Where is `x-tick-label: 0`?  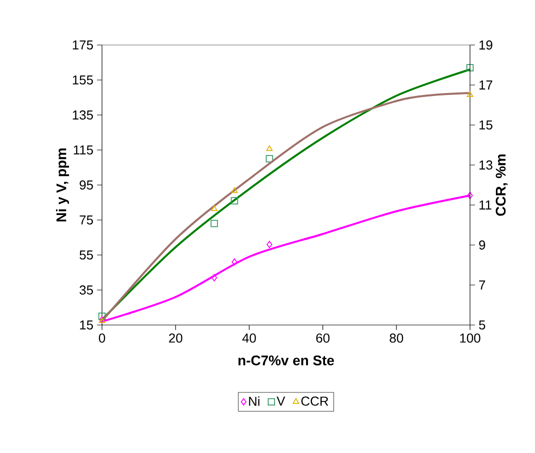
x-tick-label: 0 is located at coordinates (102, 338).